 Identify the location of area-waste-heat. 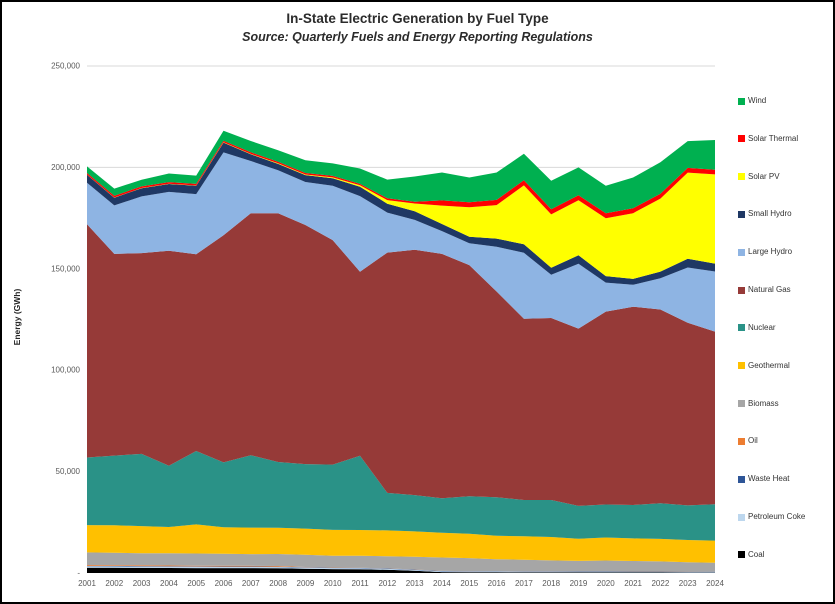
(401, 569).